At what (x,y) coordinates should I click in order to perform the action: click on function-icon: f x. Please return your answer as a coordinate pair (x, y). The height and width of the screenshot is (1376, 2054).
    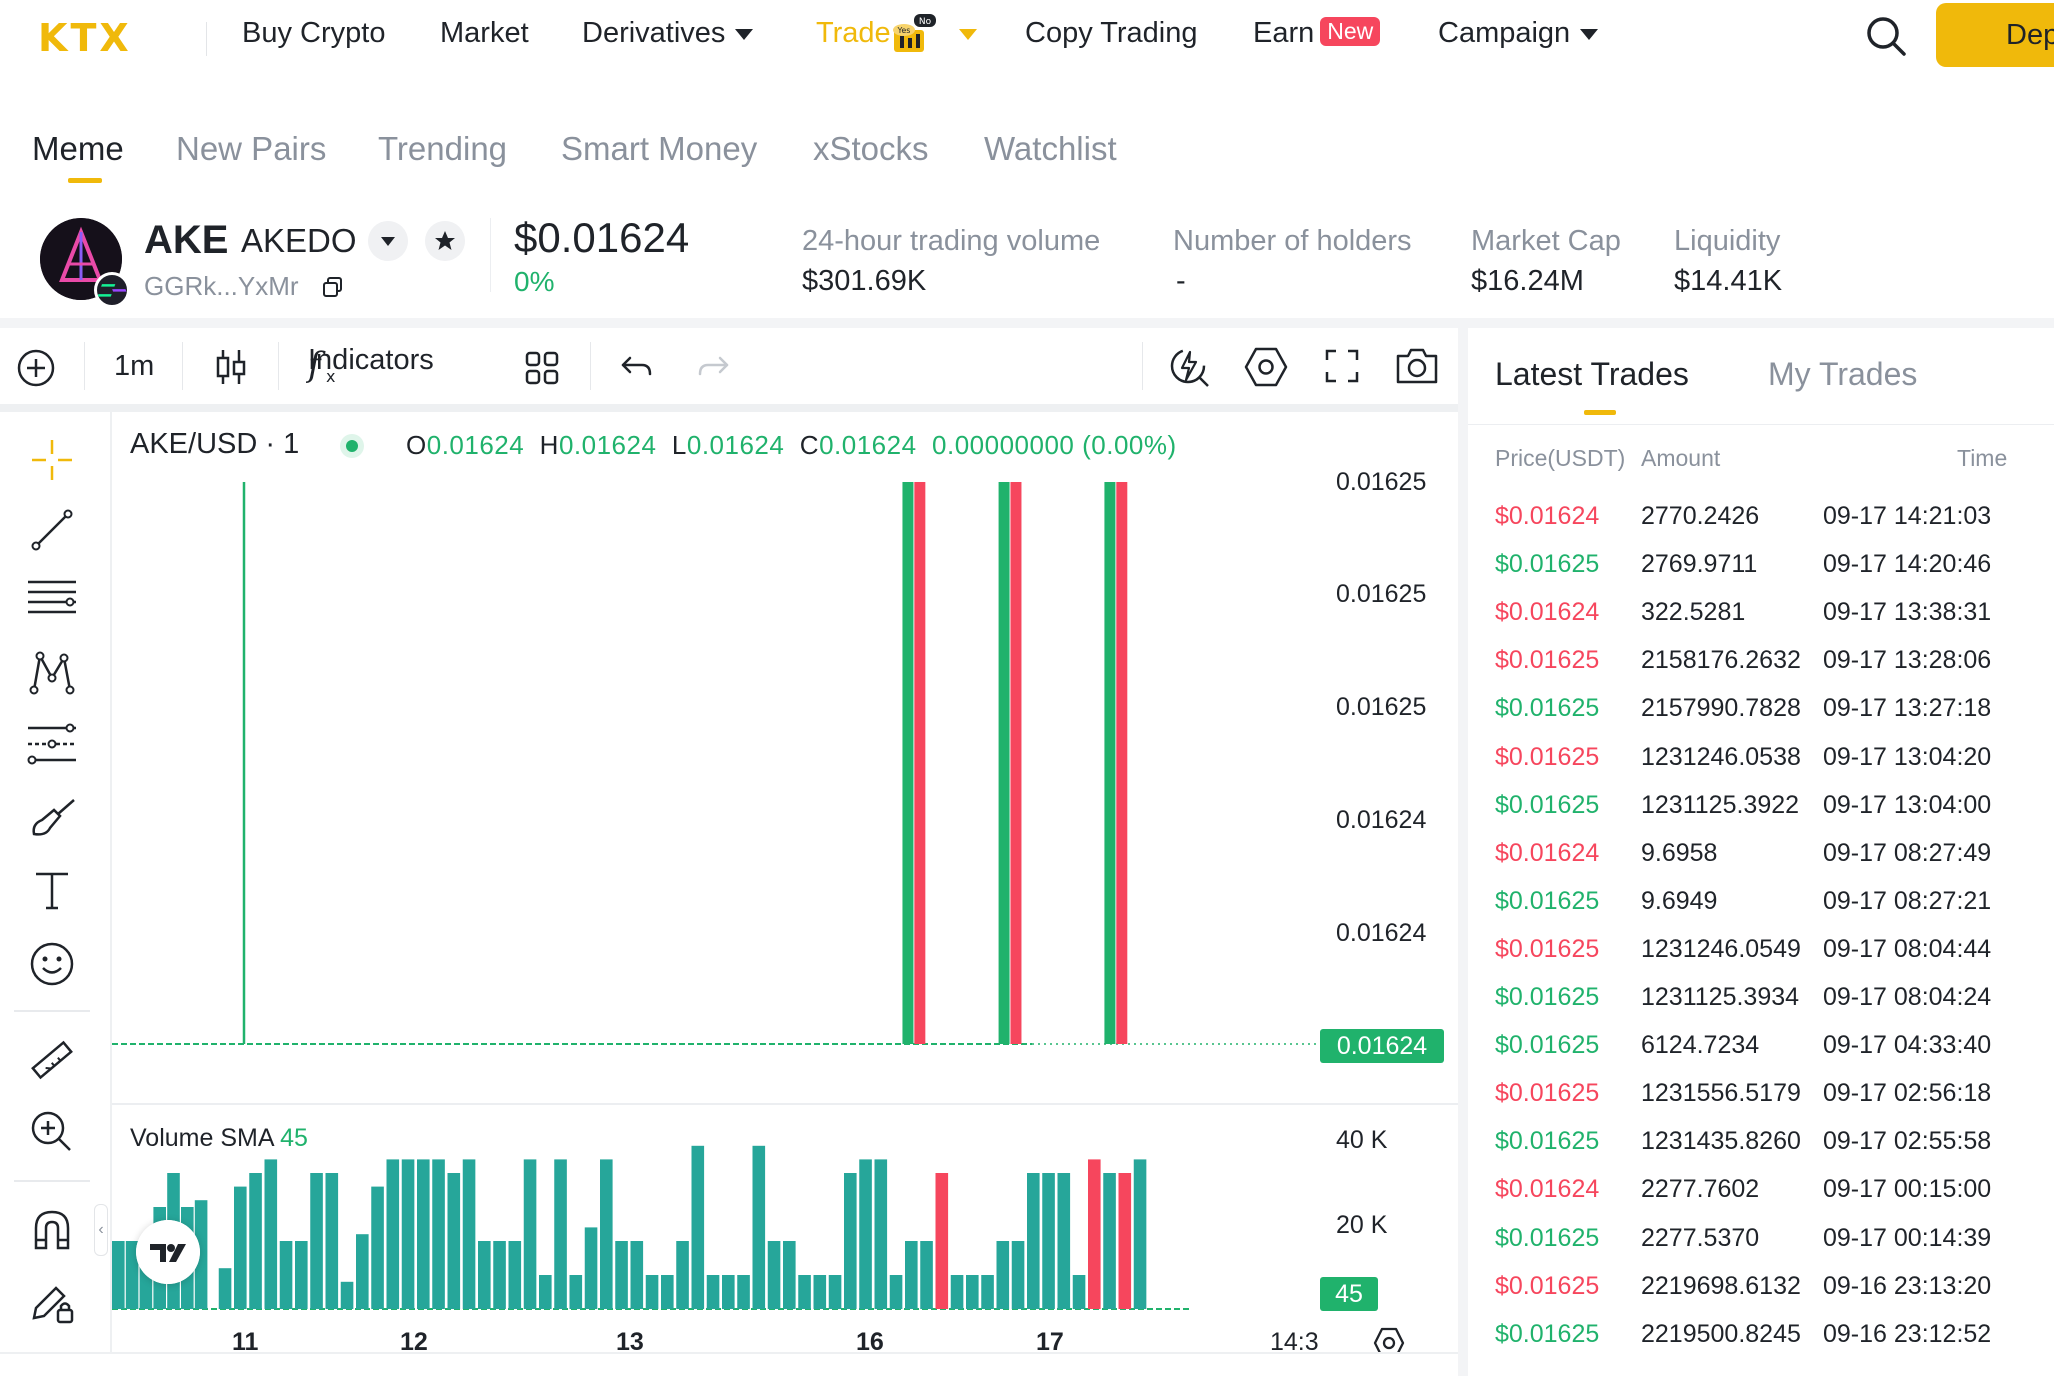
    Looking at the image, I should click on (320, 366).